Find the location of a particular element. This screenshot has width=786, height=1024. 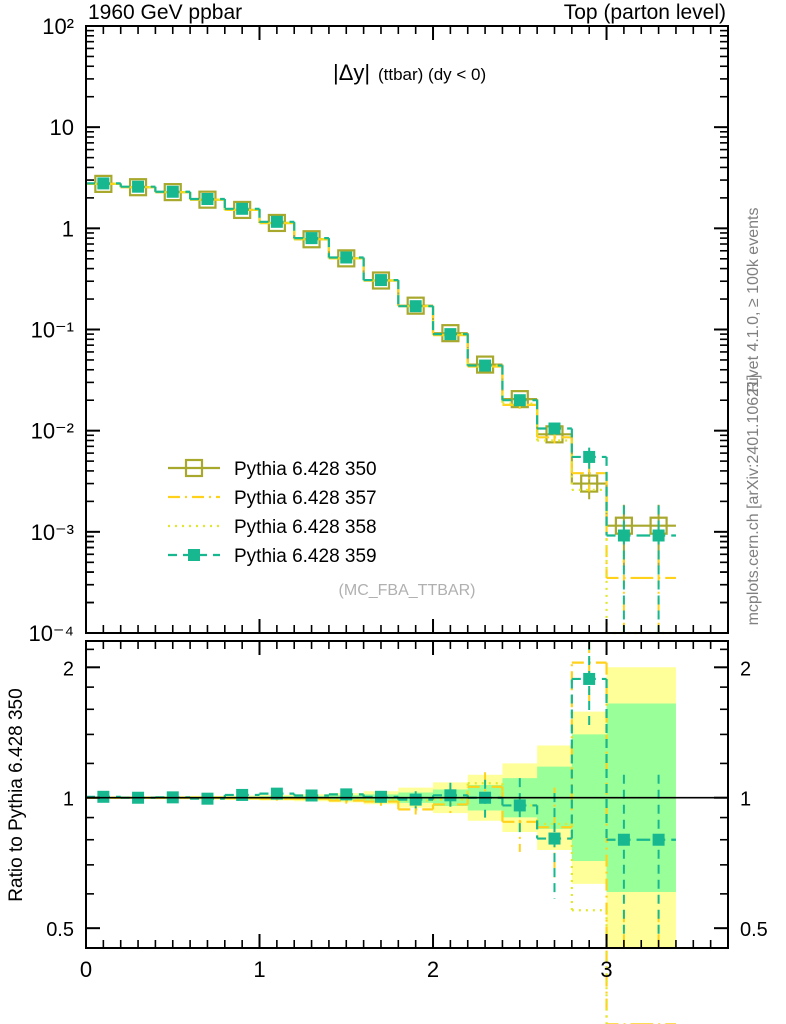

header-left: 1960 GeV ppbar is located at coordinates (165, 12).